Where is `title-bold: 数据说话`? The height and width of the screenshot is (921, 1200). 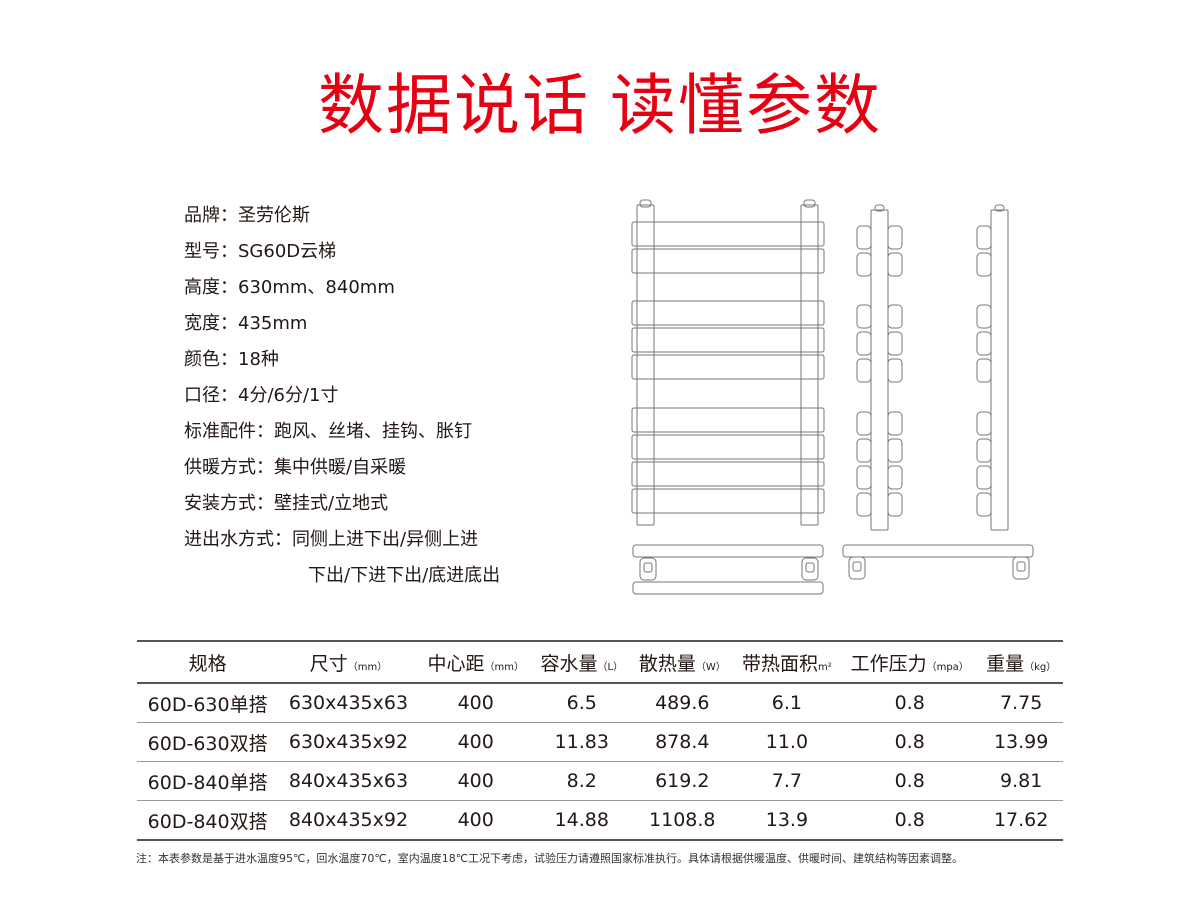 title-bold: 数据说话 is located at coordinates (454, 105).